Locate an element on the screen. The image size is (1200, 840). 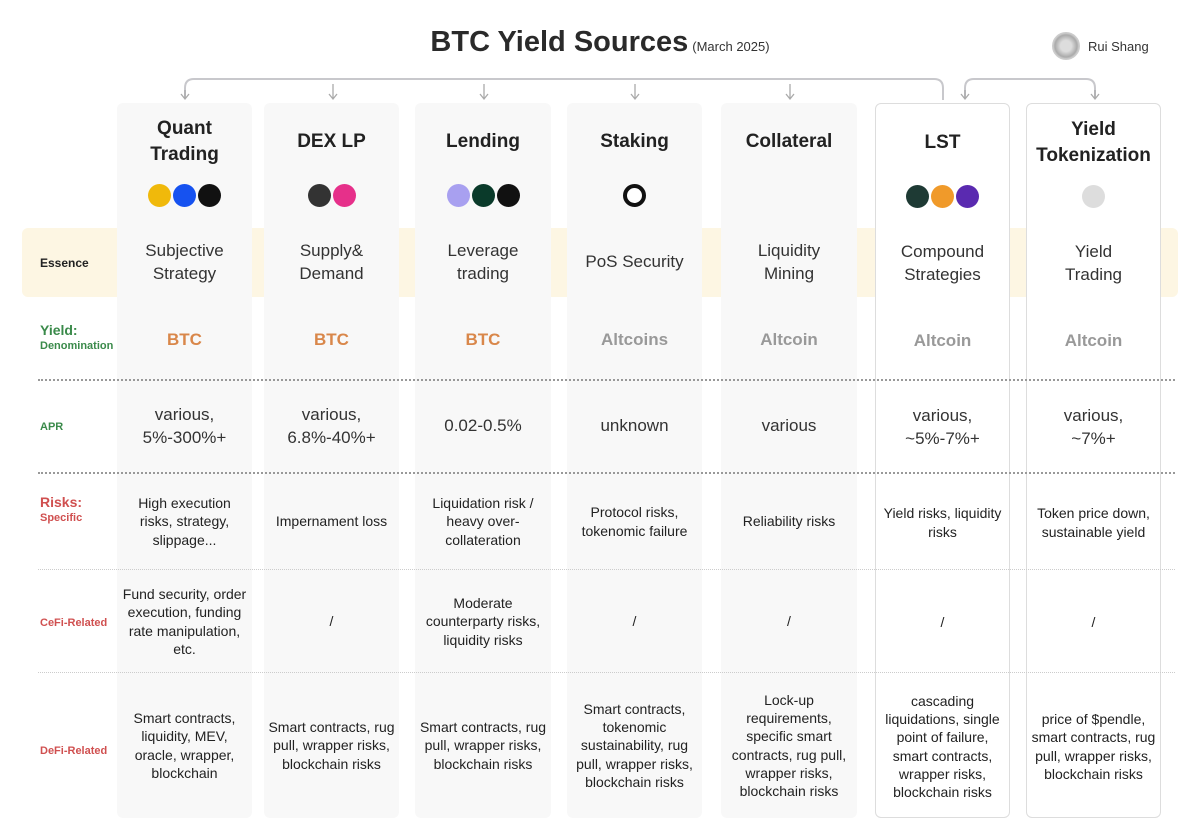
apr-value: various, 5%-300%+ is located at coordinates (184, 426).